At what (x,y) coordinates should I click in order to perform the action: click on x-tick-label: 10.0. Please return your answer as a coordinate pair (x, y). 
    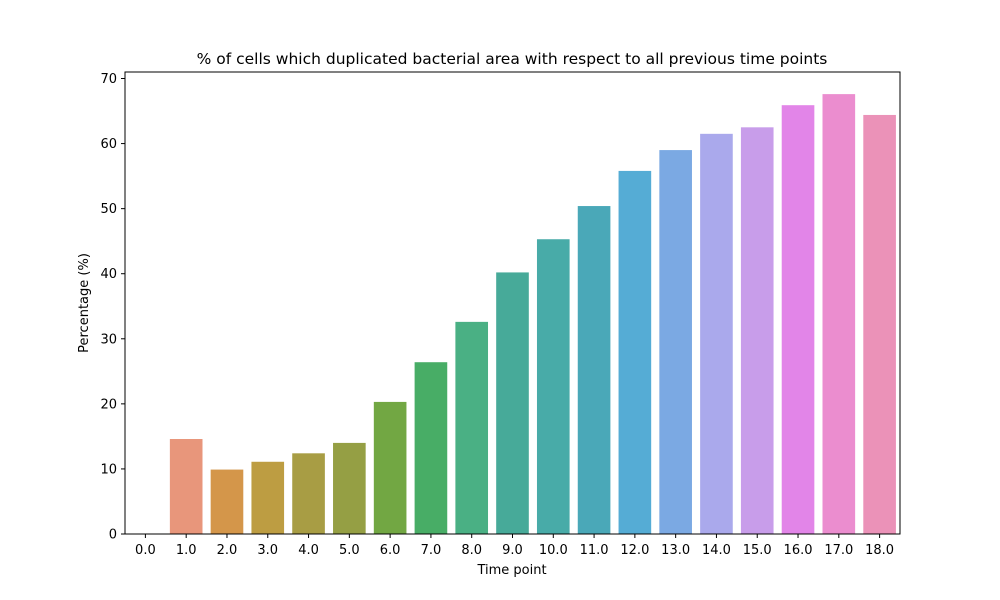
    Looking at the image, I should click on (553, 550).